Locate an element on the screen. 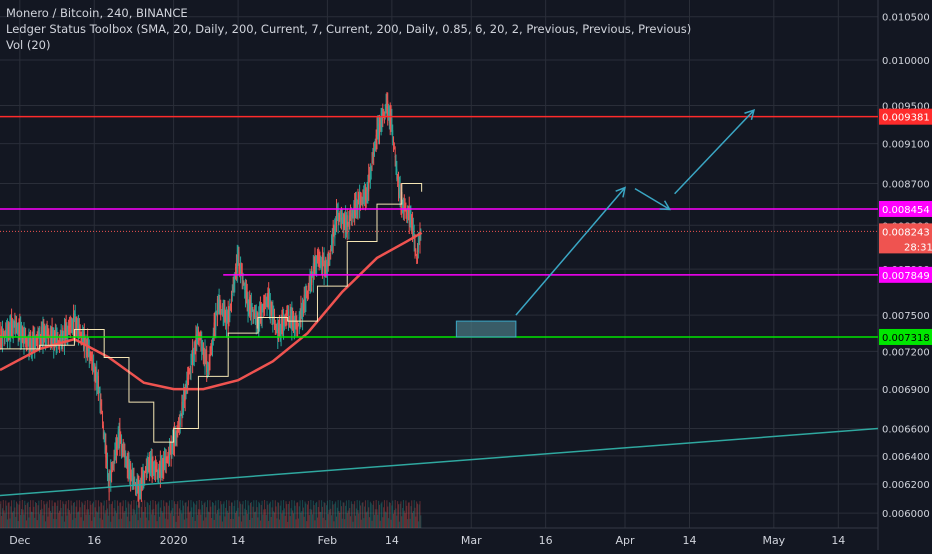 This screenshot has width=932, height=554. volume-label: Vol (20) is located at coordinates (28, 45).